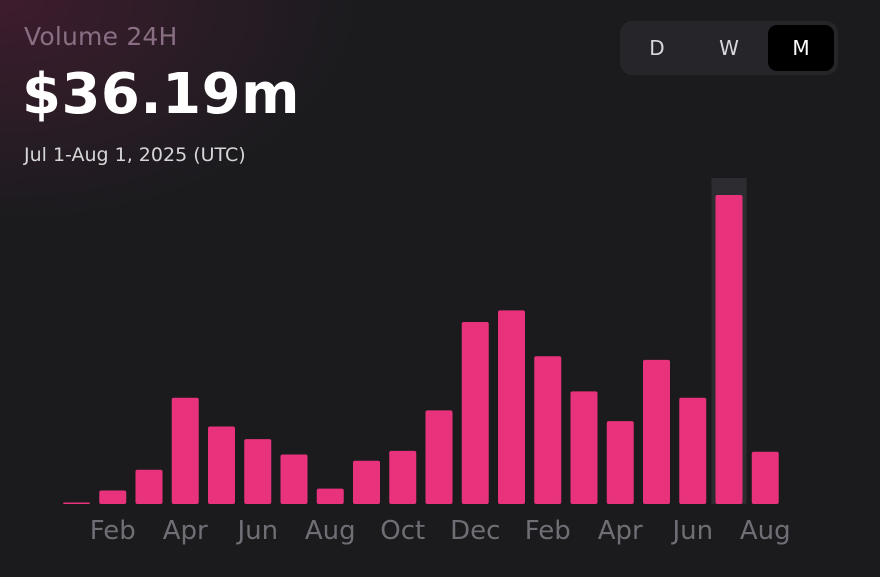 This screenshot has width=880, height=577. I want to click on bar-nov, so click(439, 457).